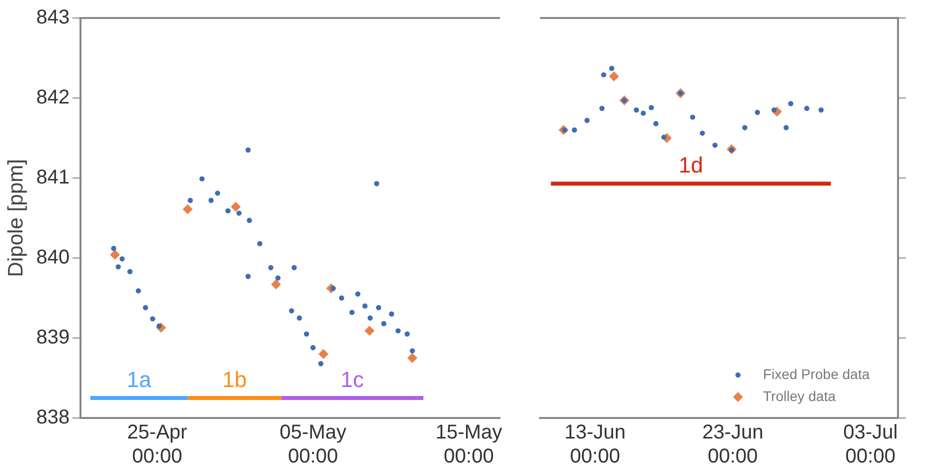 This screenshot has width=932, height=476. I want to click on x-tick-label: 05-May 00:00, so click(313, 445).